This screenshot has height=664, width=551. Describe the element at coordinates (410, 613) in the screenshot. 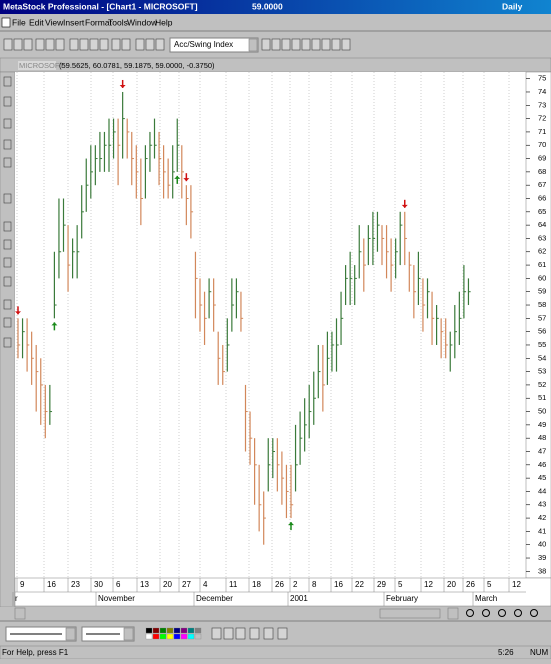

I see `scroll-thumb` at that location.